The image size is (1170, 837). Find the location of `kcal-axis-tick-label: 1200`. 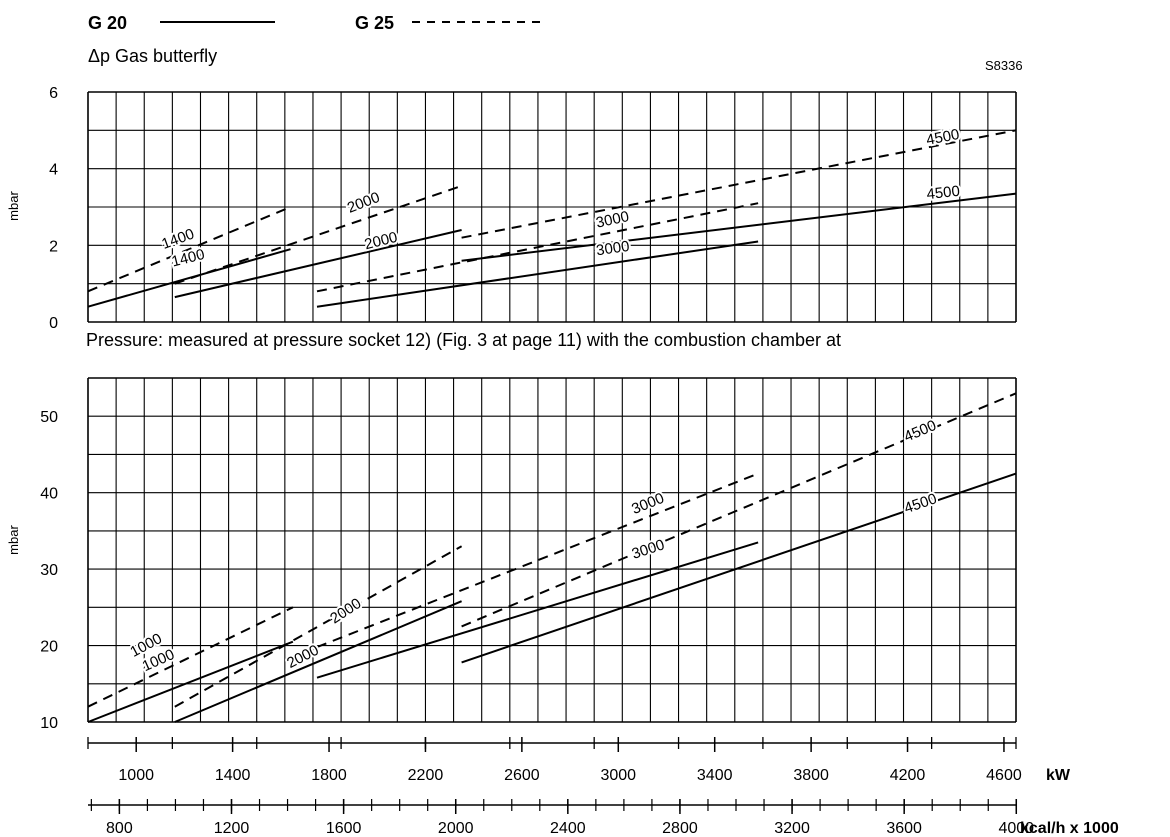

kcal-axis-tick-label: 1200 is located at coordinates (232, 828).